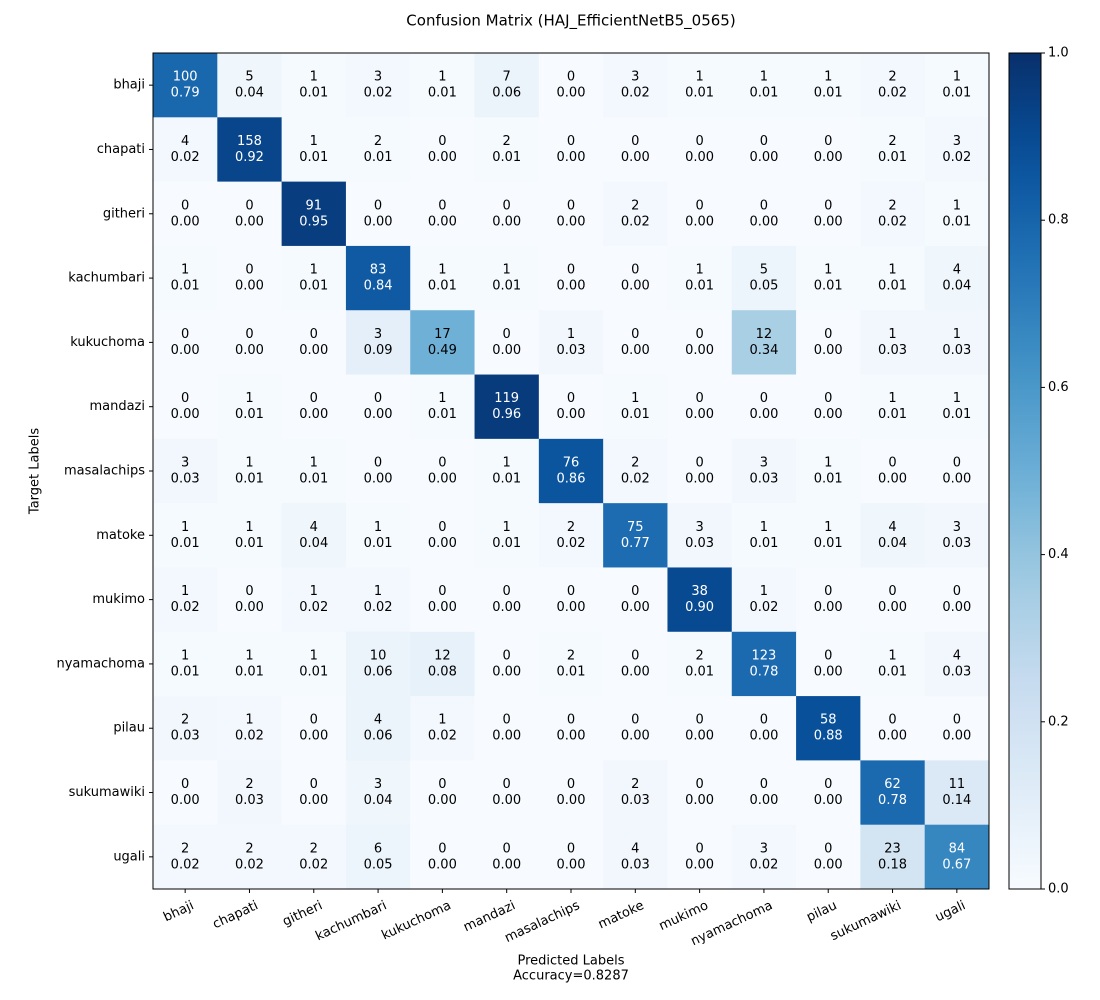 Image resolution: width=1100 pixels, height=1000 pixels. Describe the element at coordinates (351, 921) in the screenshot. I see `x-tick-label: kachumbari` at that location.